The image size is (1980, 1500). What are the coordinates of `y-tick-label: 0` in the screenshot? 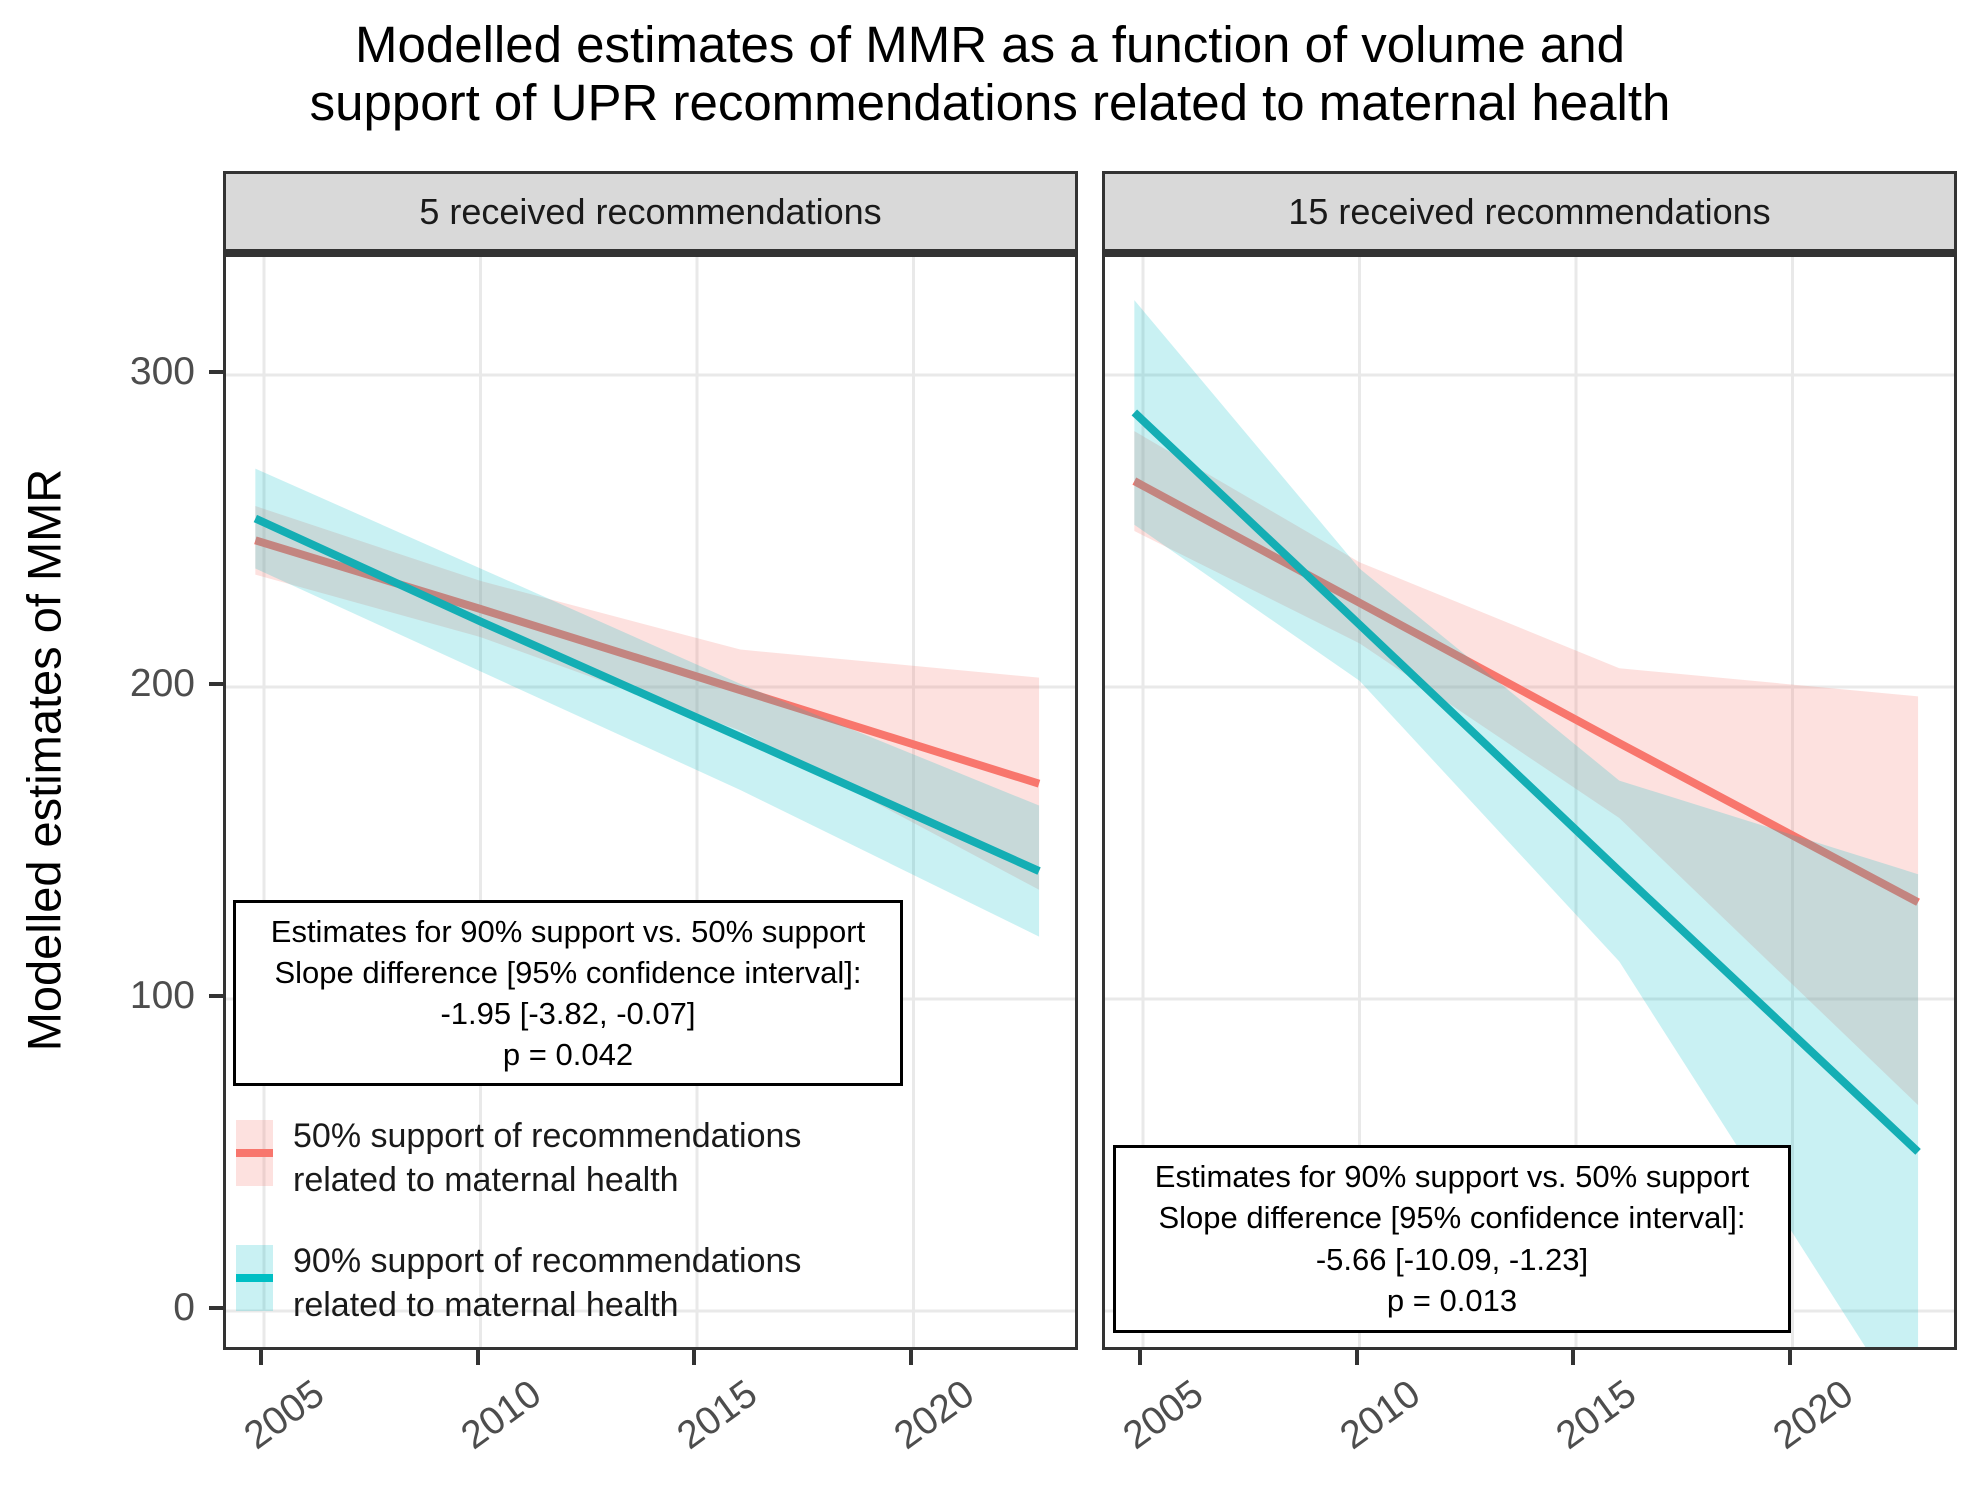 It's located at (184, 1307).